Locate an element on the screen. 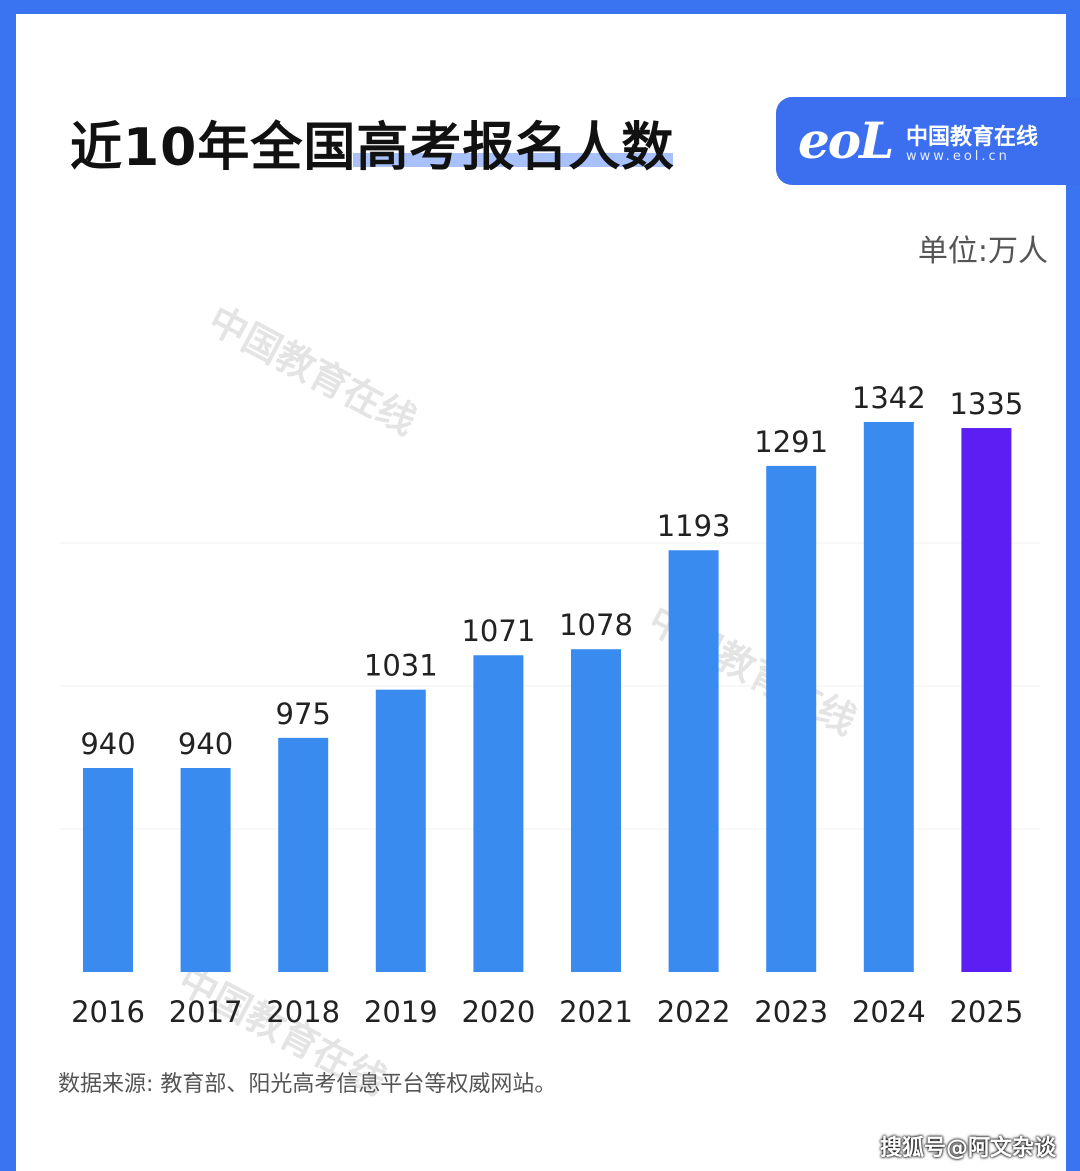  x-tick-2021: 2021 is located at coordinates (596, 1012).